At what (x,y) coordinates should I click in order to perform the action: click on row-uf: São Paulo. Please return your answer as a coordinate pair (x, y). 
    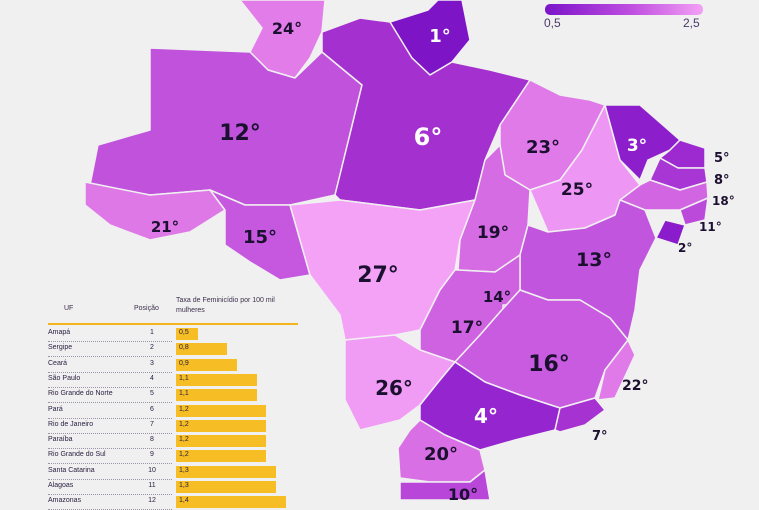
    Looking at the image, I should click on (64, 378).